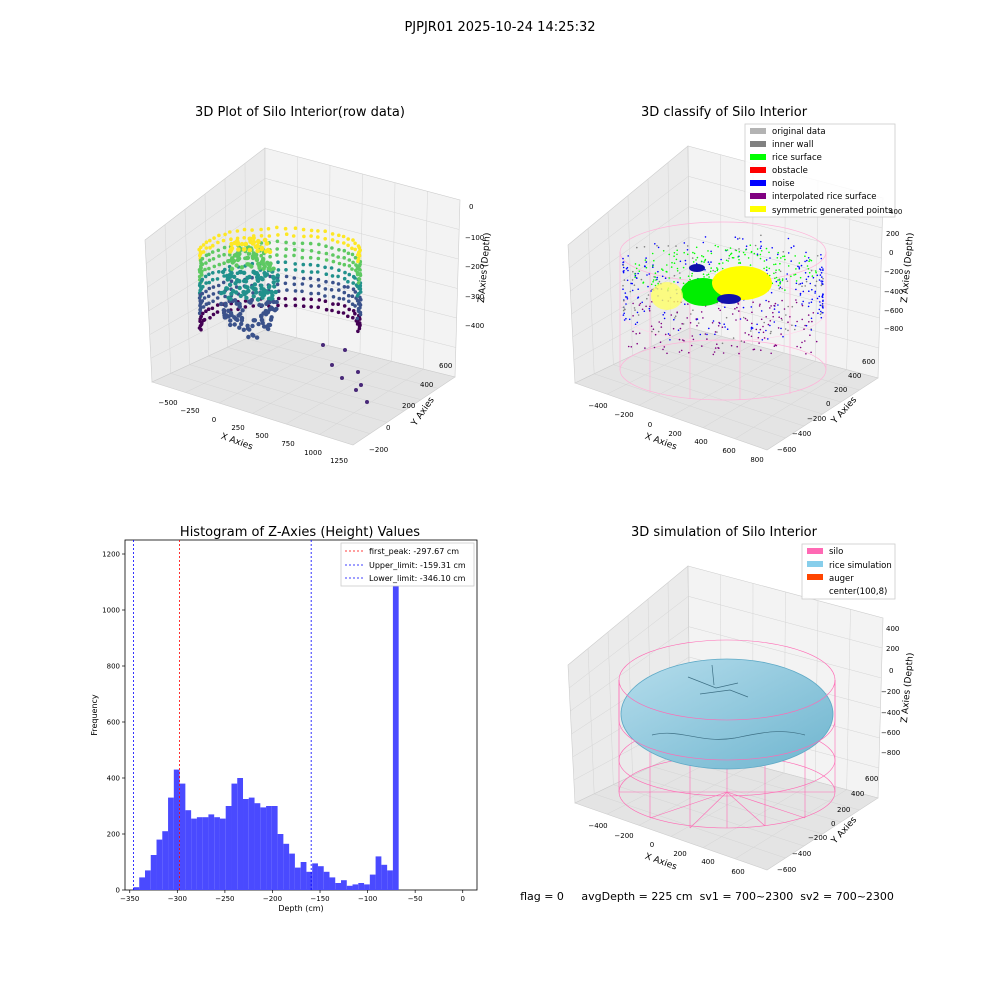 Image resolution: width=1000 pixels, height=1000 pixels. What do you see at coordinates (261, 436) in the screenshot?
I see `x-tick-label: 500` at bounding box center [261, 436].